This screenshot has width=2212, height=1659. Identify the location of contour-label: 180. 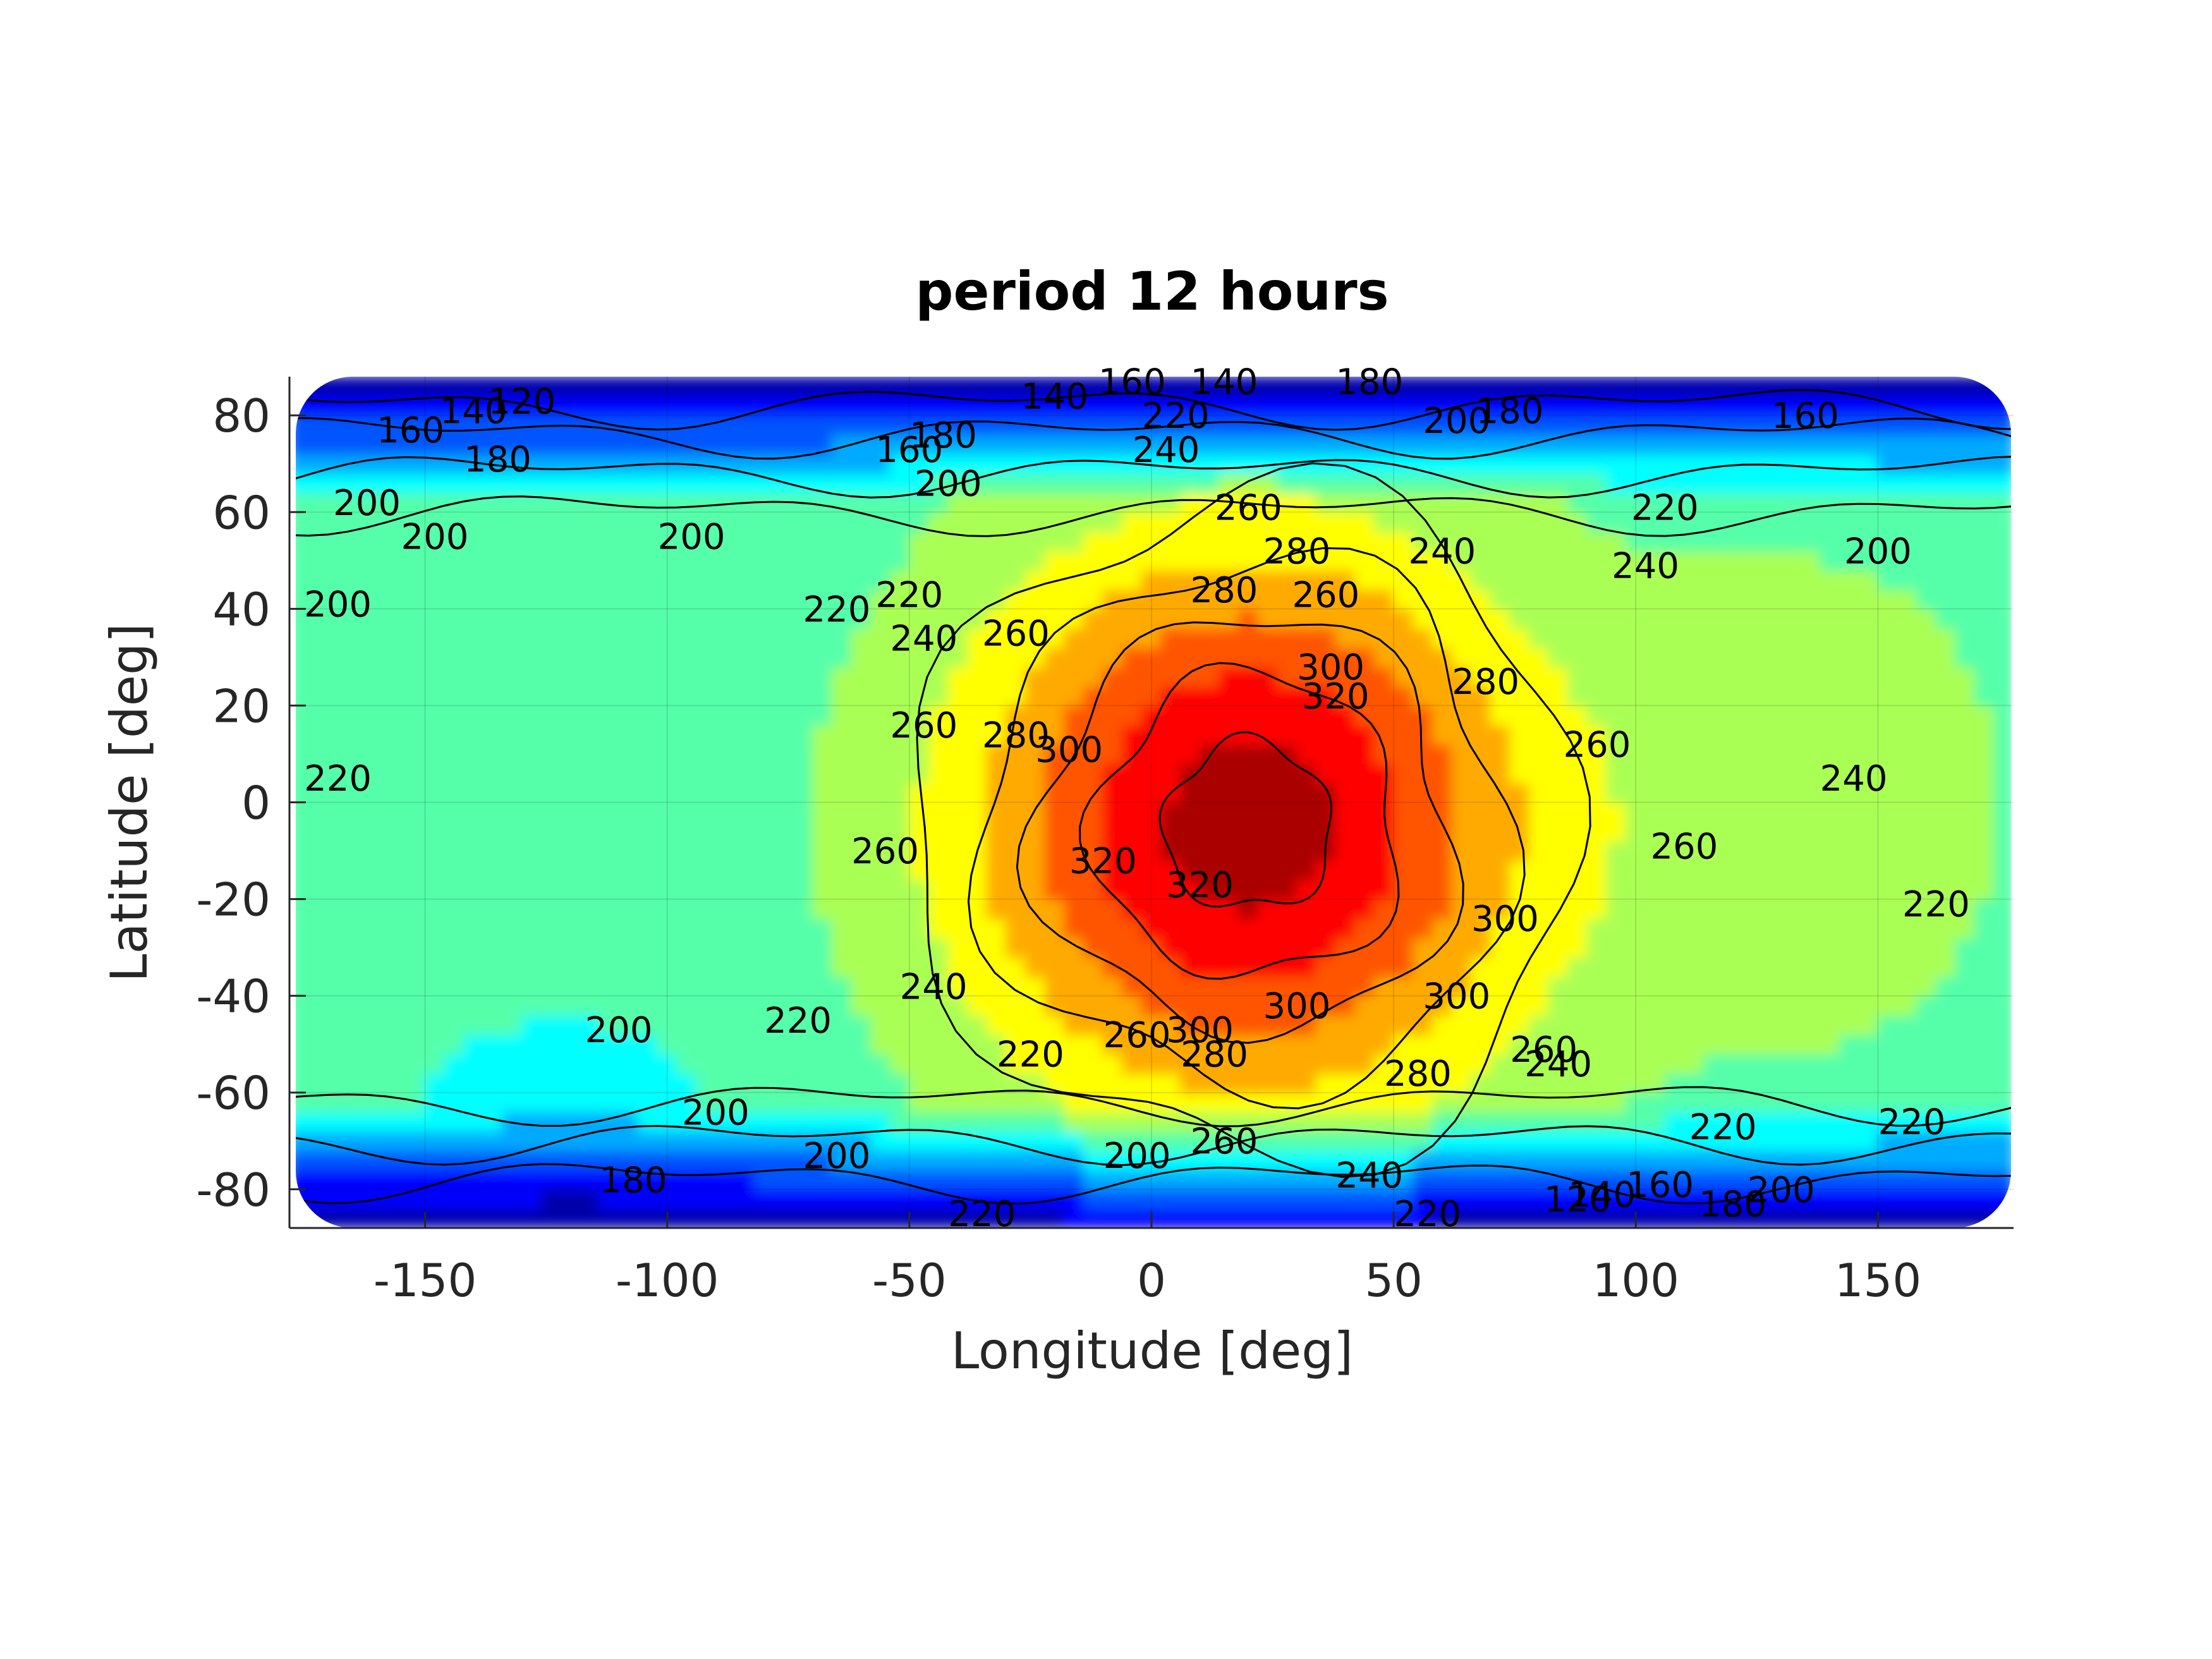
(1369, 383).